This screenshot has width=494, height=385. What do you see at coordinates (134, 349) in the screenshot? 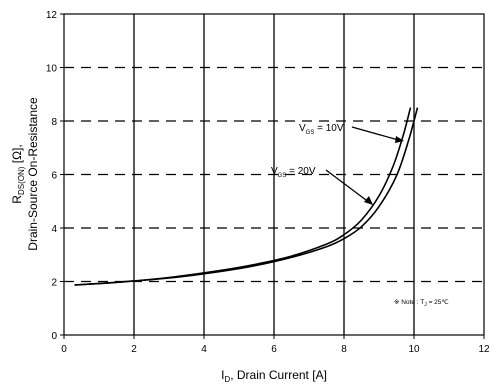
I see `x-tick-label: 2` at bounding box center [134, 349].